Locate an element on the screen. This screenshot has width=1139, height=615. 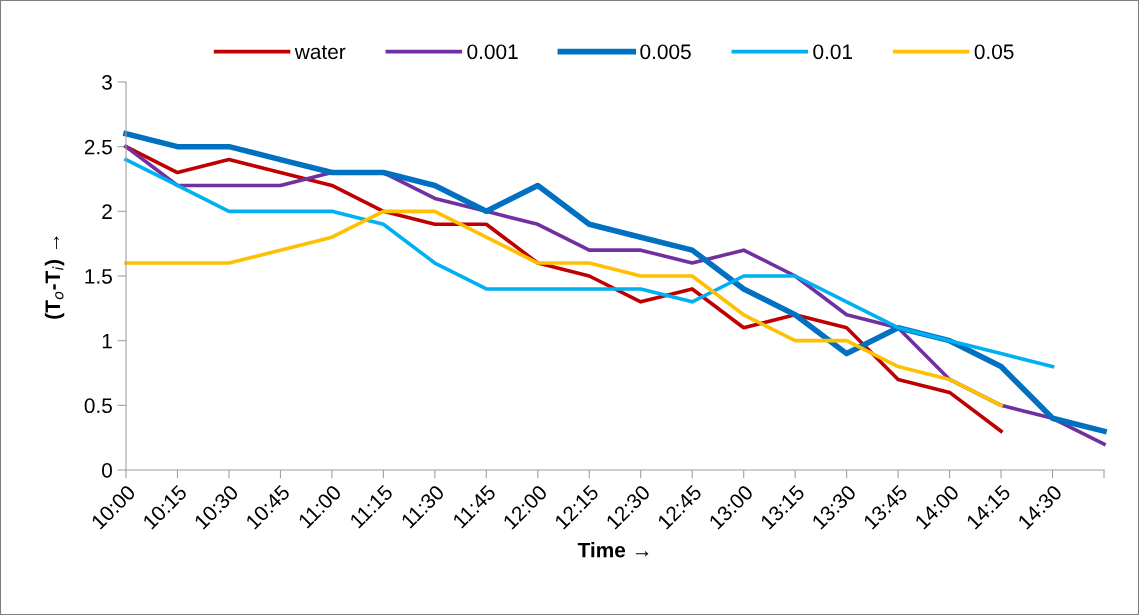
y-tick-label: 2 is located at coordinates (107, 211).